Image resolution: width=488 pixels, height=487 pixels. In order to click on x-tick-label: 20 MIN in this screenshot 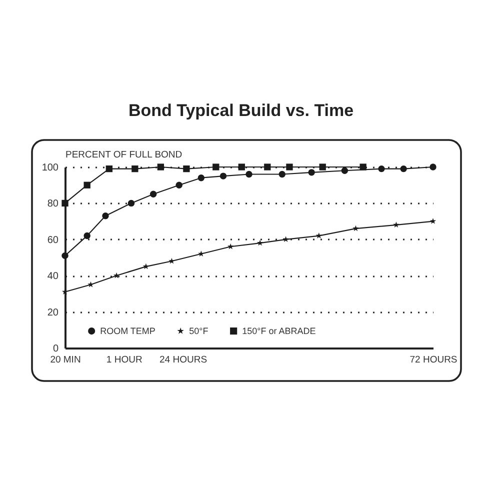, I will do `click(65, 360)`.